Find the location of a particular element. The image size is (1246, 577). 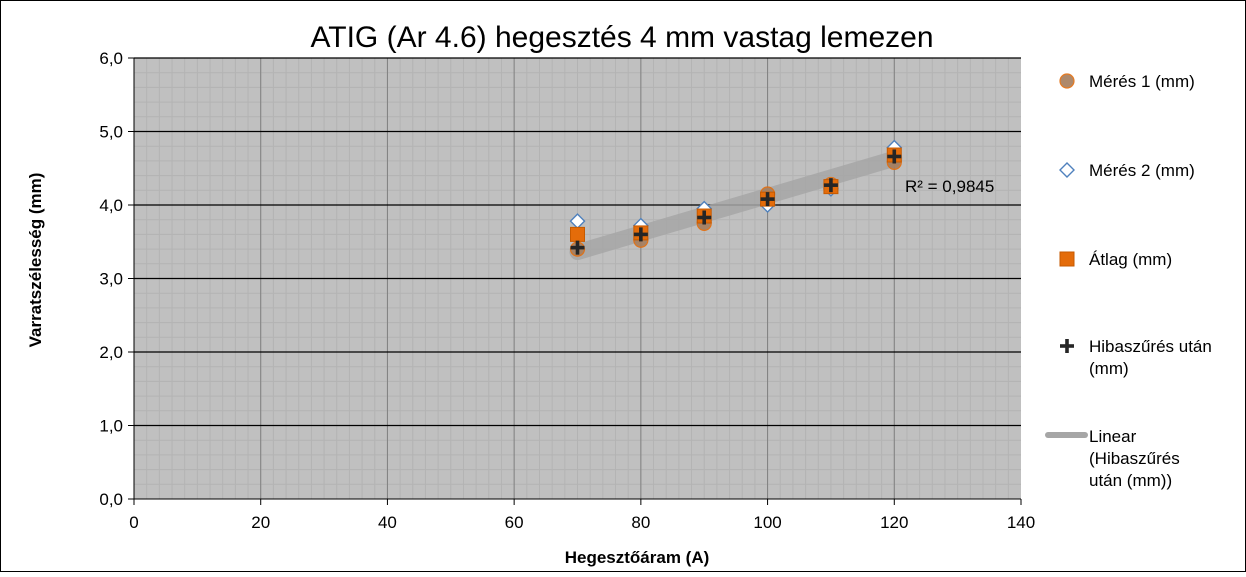

y-tick-label: 6,0 is located at coordinates (111, 58).